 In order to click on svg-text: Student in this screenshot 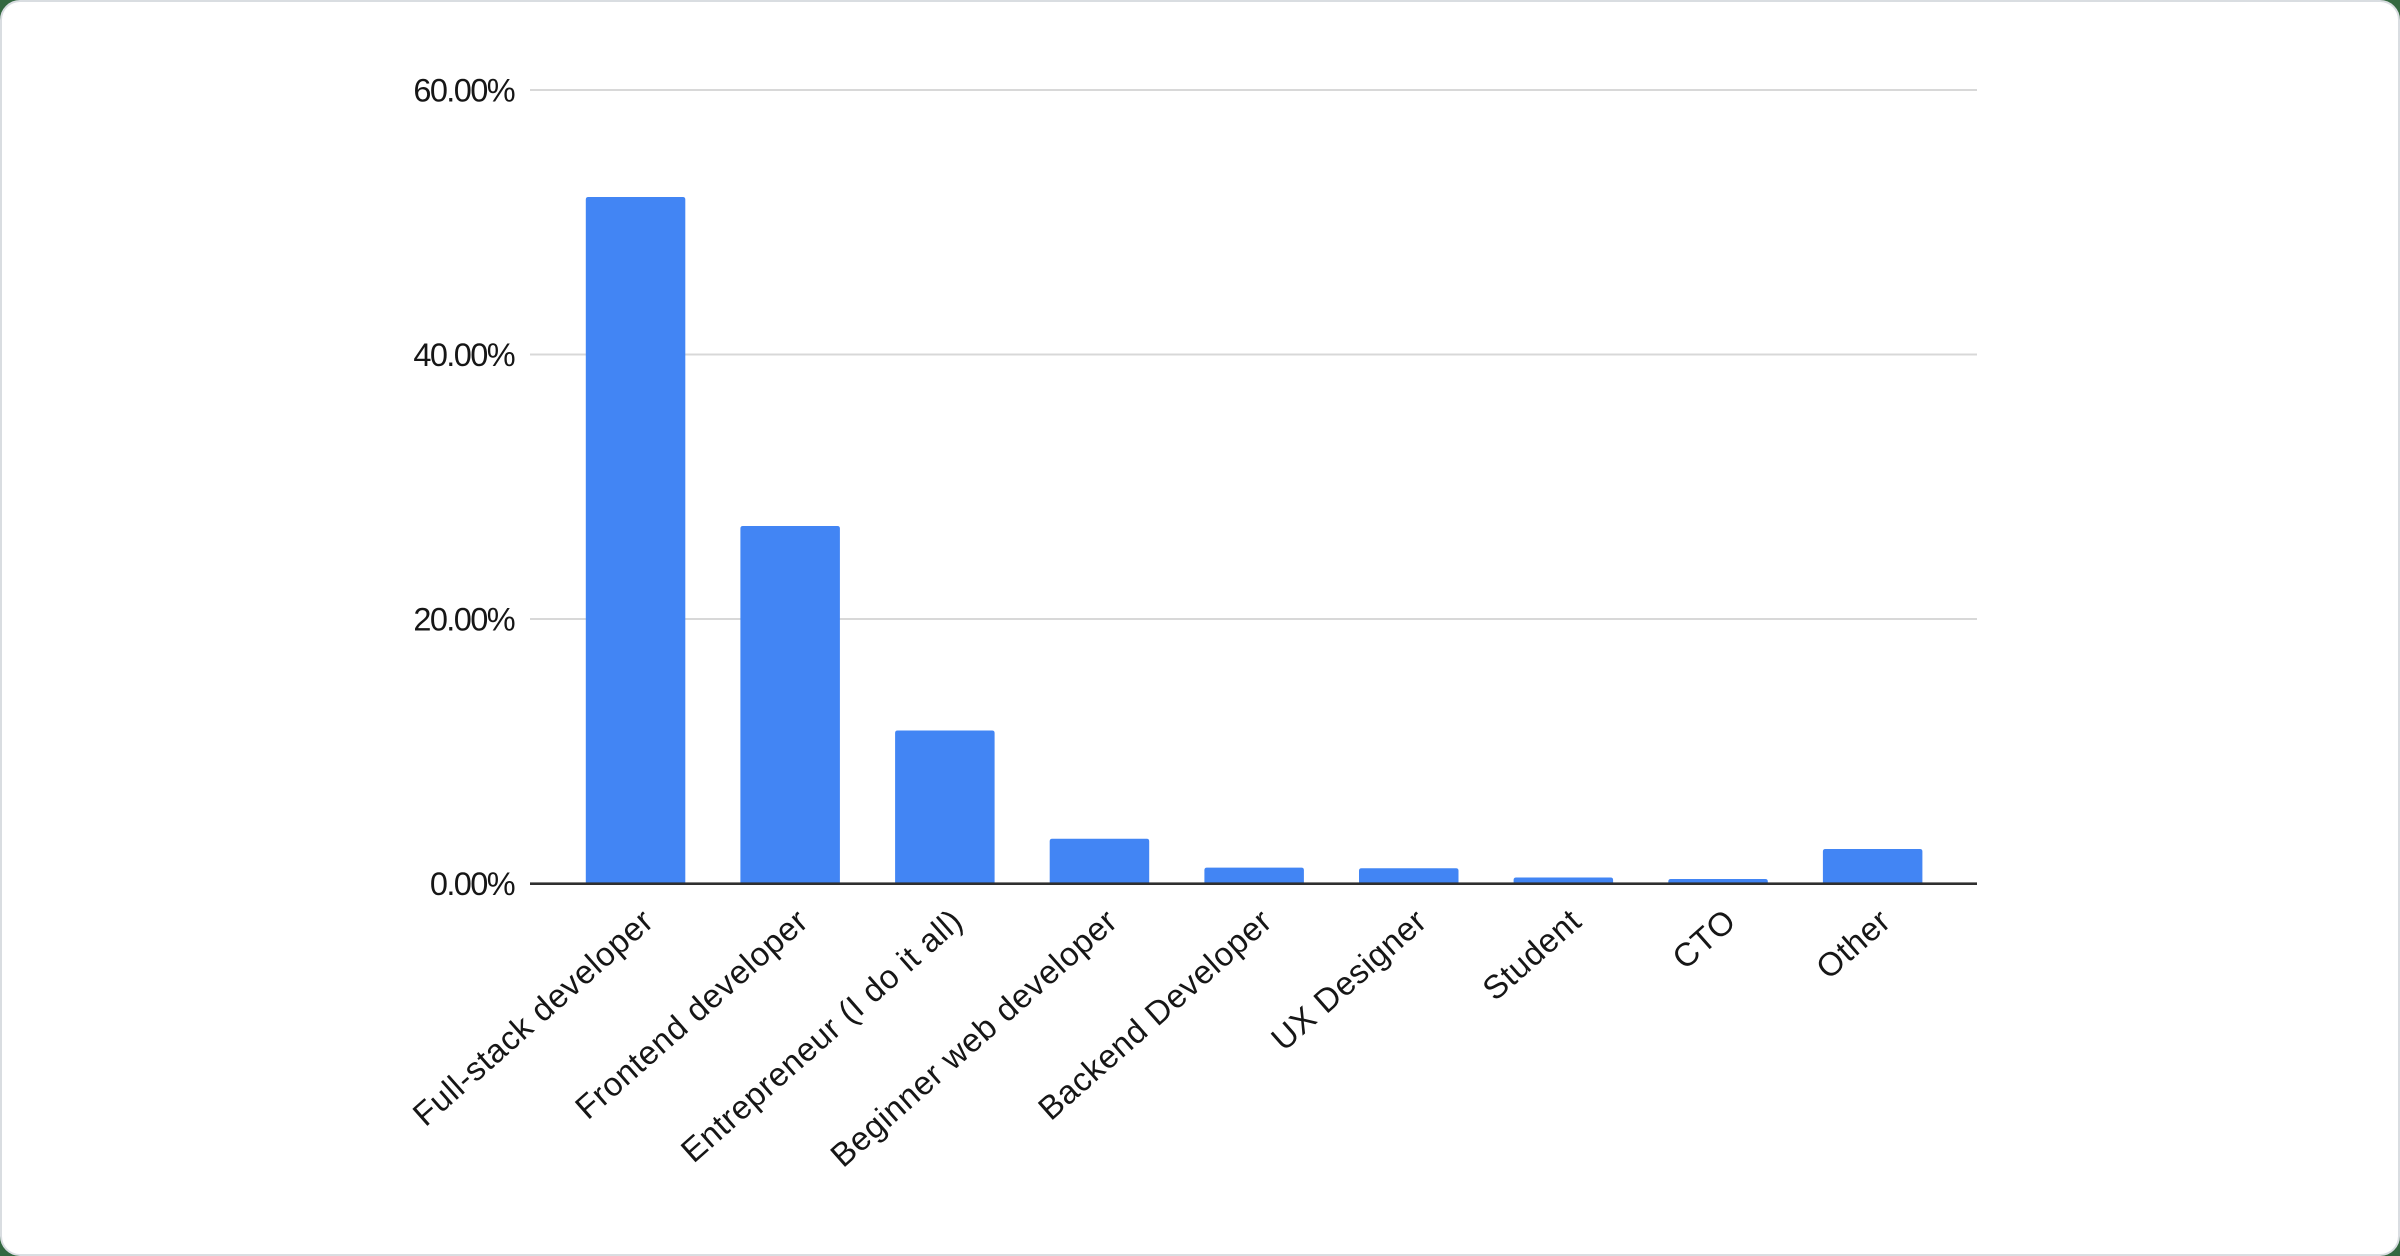, I will do `click(1531, 955)`.